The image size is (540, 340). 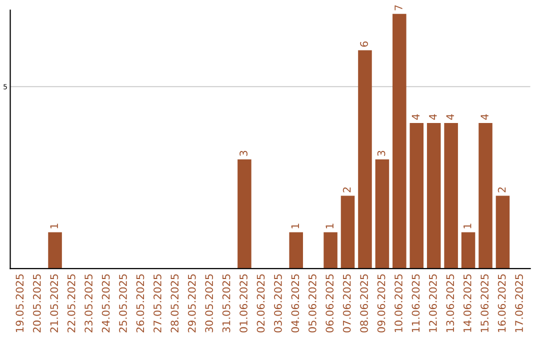 What do you see at coordinates (123, 303) in the screenshot?
I see `x-tick-label: 25.05.2025` at bounding box center [123, 303].